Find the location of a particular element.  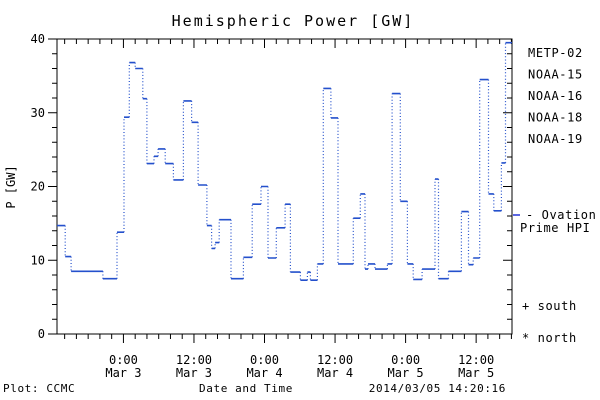

legend-satellite-label: METP-02 is located at coordinates (555, 53).